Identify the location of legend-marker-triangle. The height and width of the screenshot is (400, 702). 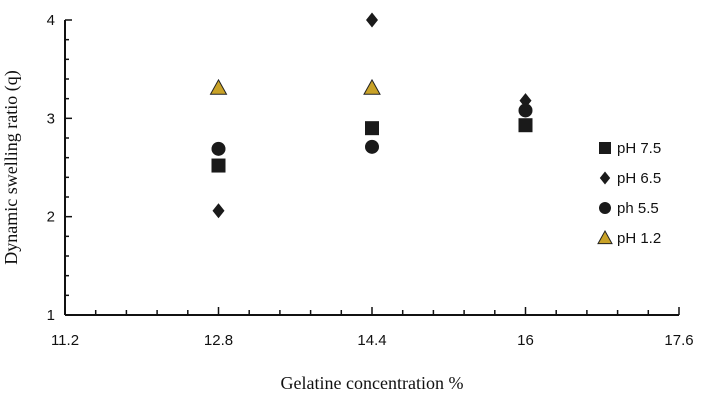
(605, 237).